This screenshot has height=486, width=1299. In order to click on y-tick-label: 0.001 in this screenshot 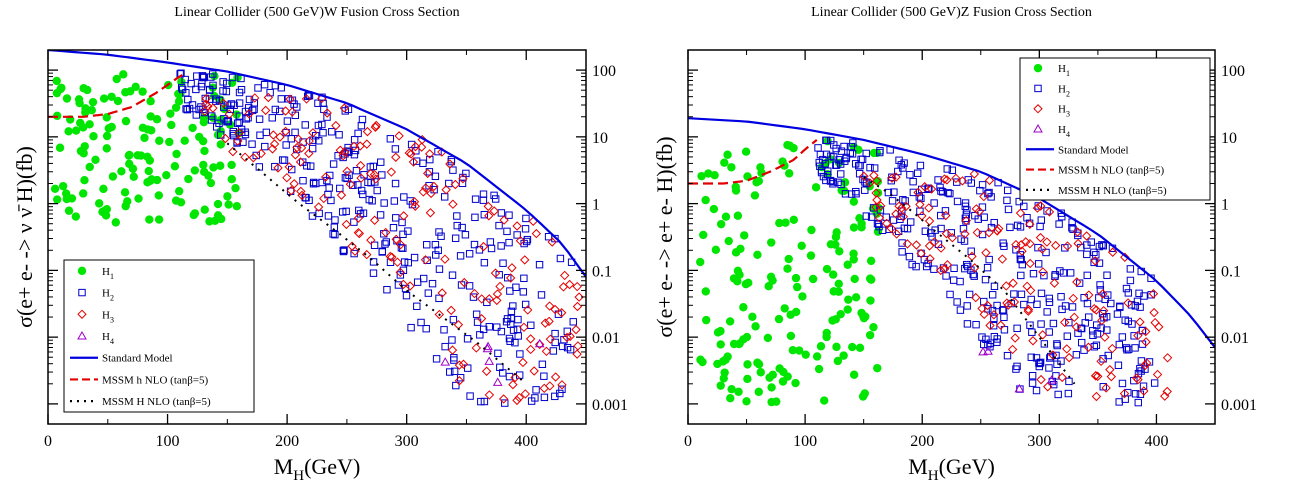, I will do `click(610, 405)`.